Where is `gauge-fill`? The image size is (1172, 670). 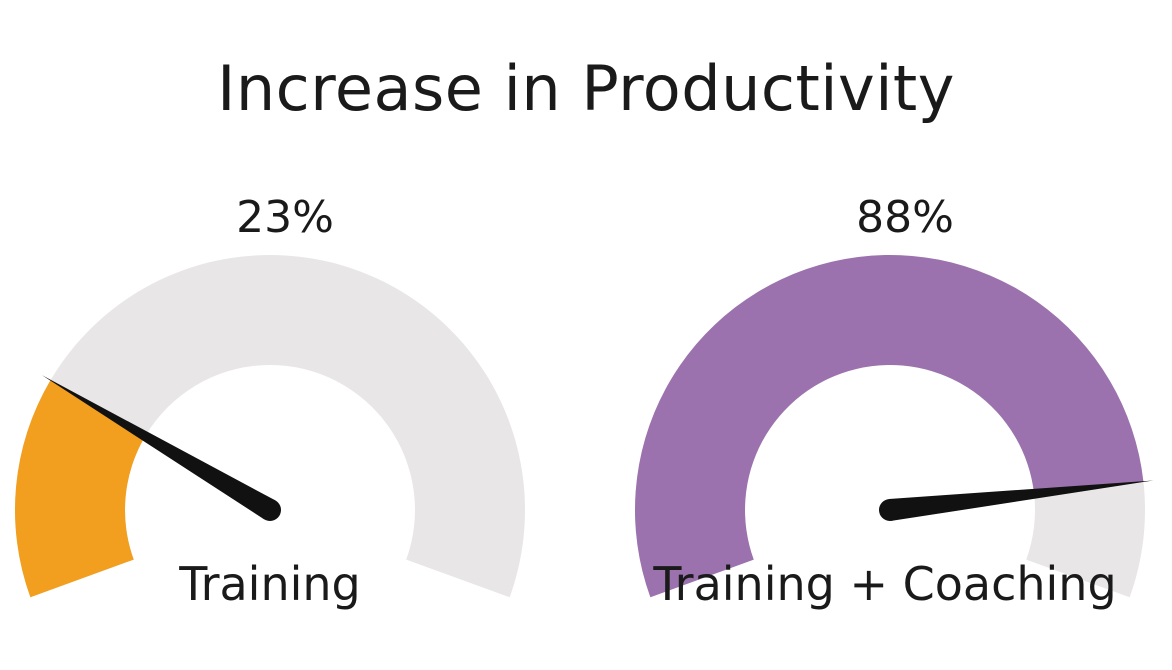 gauge-fill is located at coordinates (80, 489).